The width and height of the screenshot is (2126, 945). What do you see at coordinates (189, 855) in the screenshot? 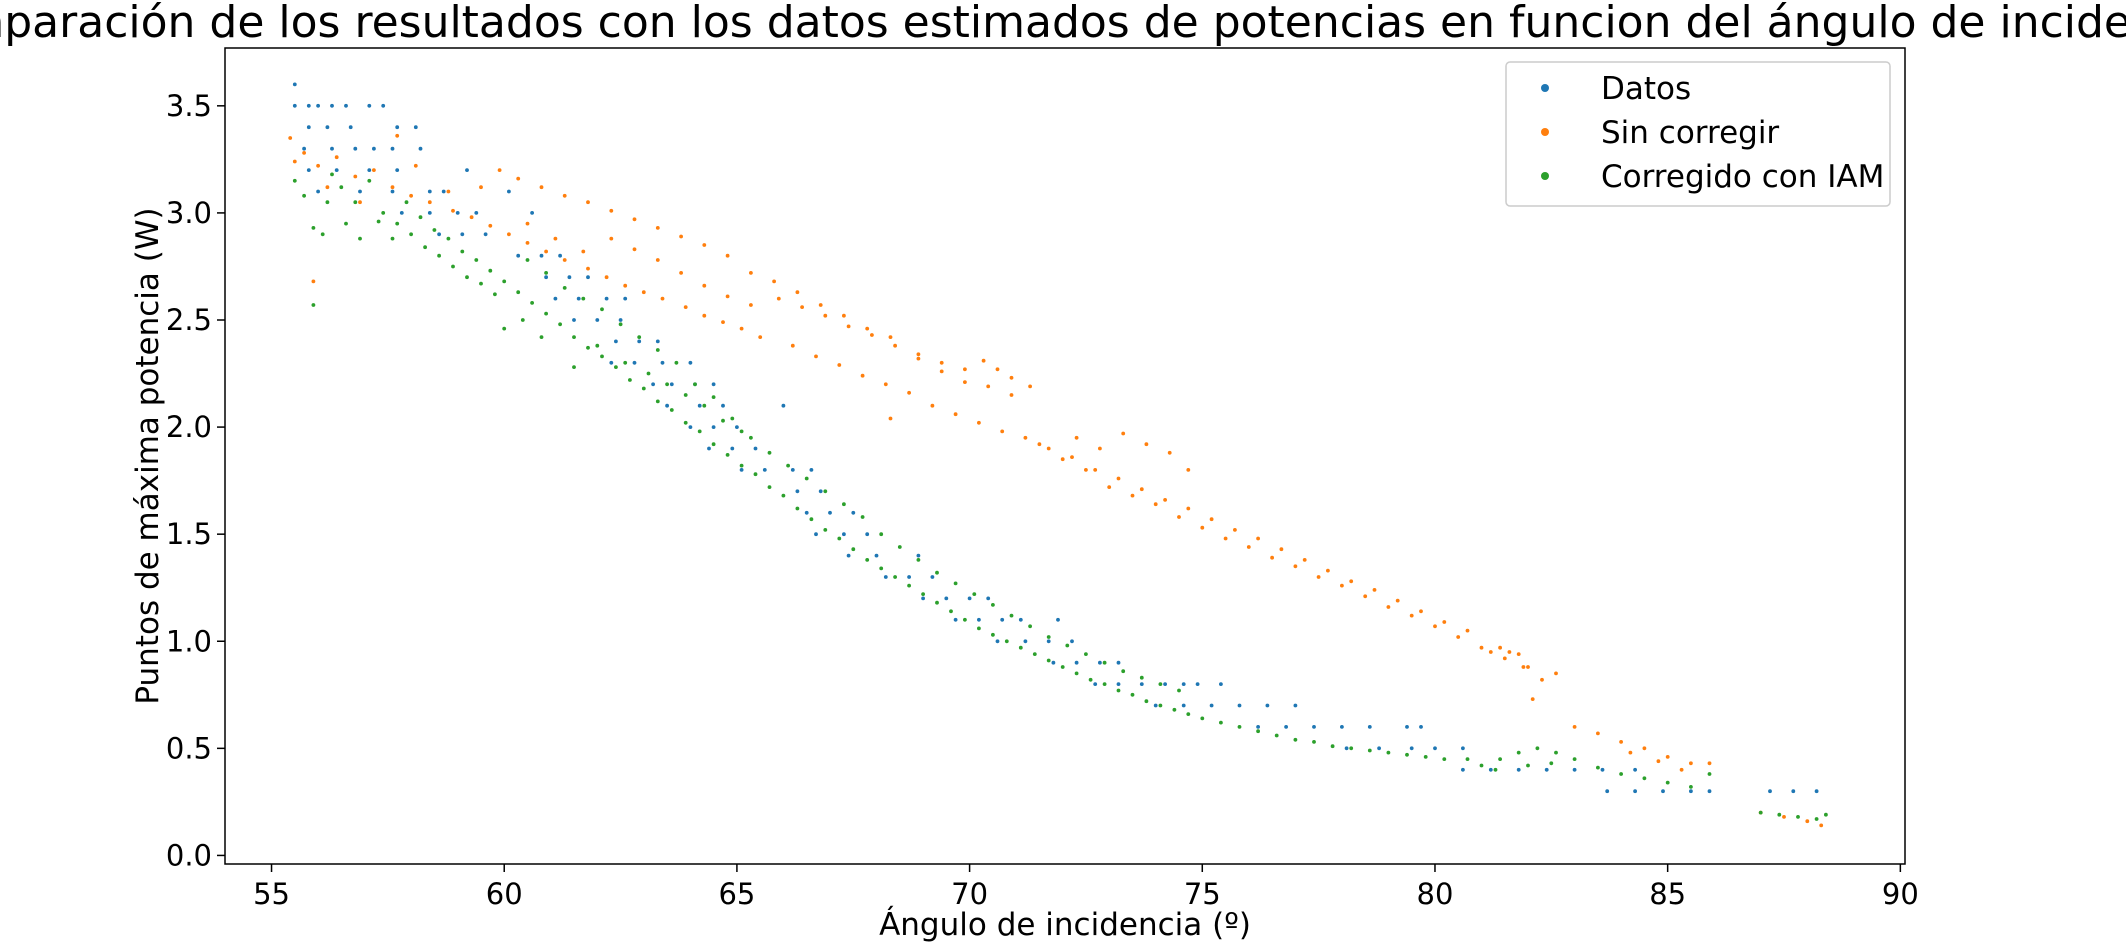
I see `y-tick-label: 0.0` at bounding box center [189, 855].